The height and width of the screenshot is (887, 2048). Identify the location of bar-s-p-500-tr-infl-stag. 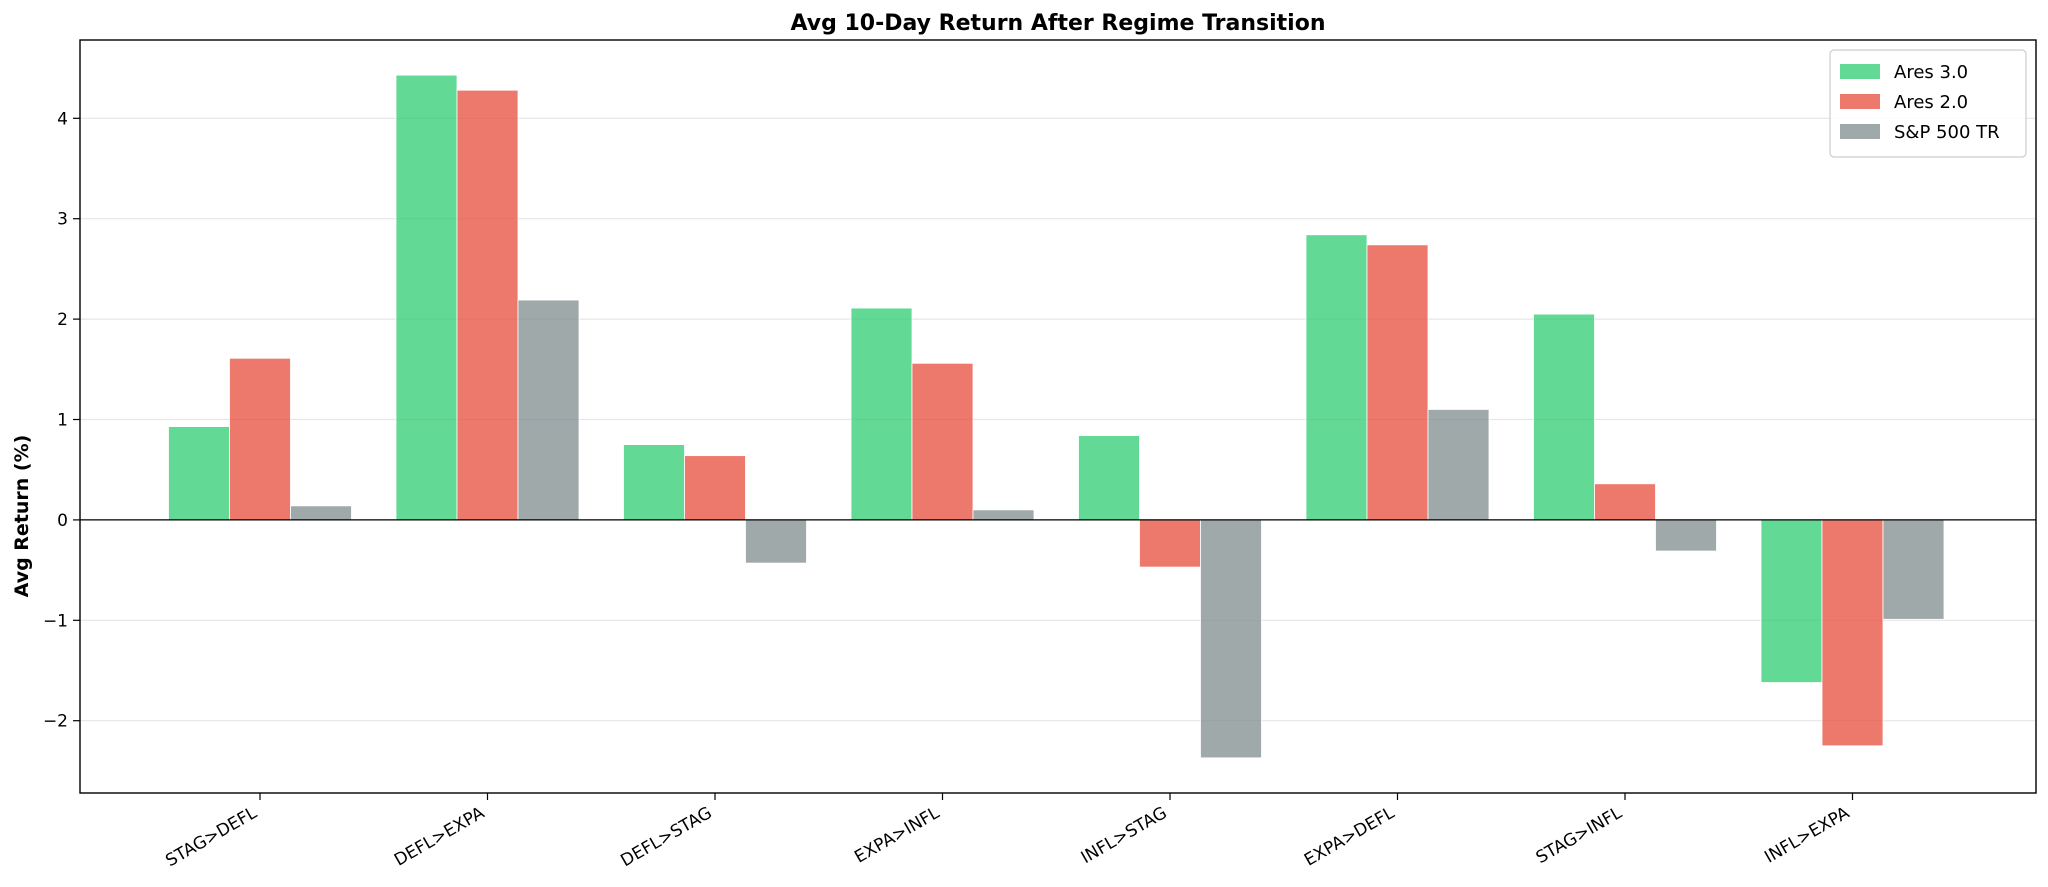
(1231, 639).